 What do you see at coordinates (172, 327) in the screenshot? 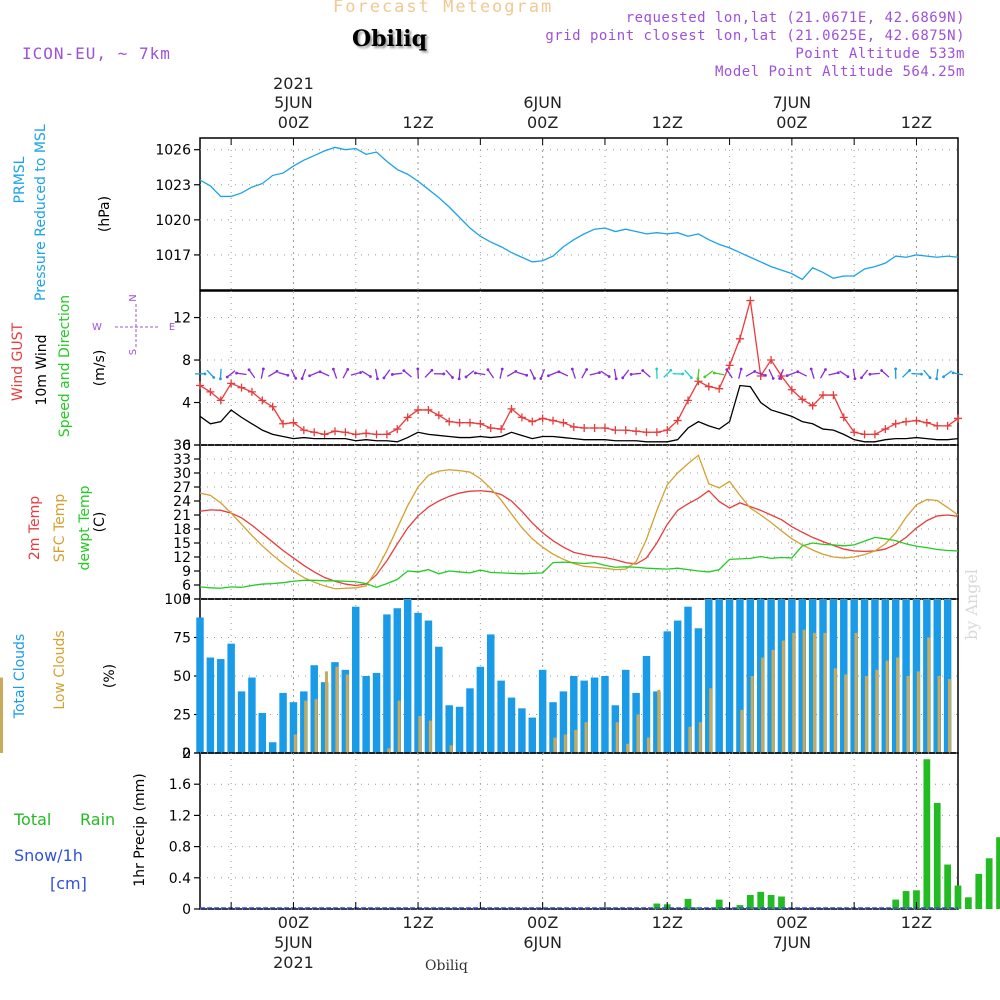
I see `compass-e: E` at bounding box center [172, 327].